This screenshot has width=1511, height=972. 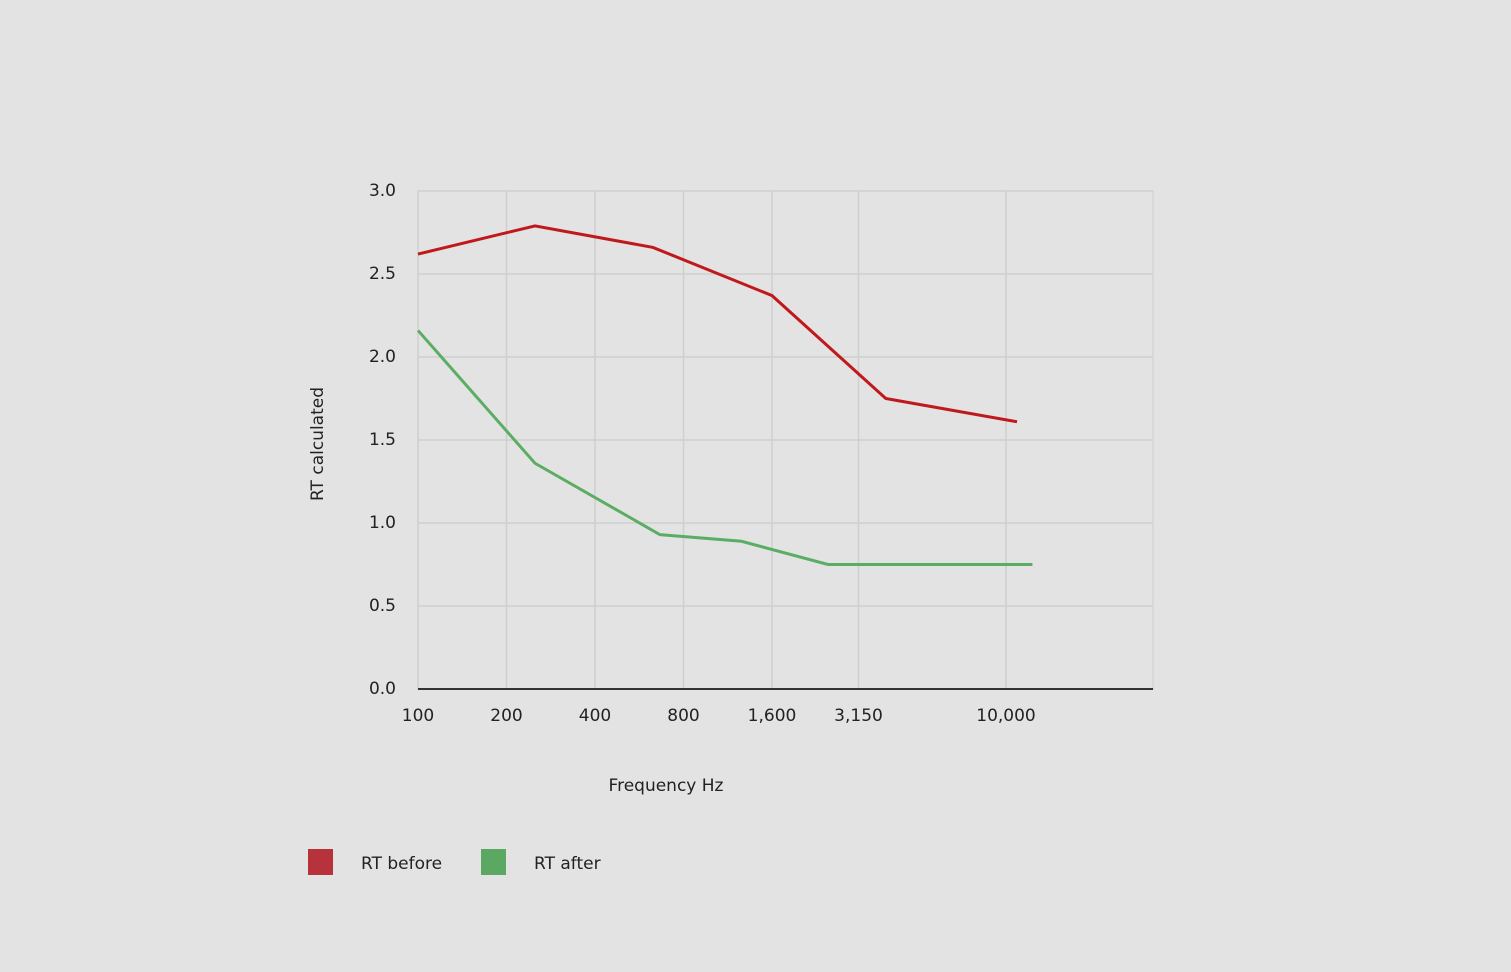 What do you see at coordinates (567, 864) in the screenshot?
I see `legend-label: RT after` at bounding box center [567, 864].